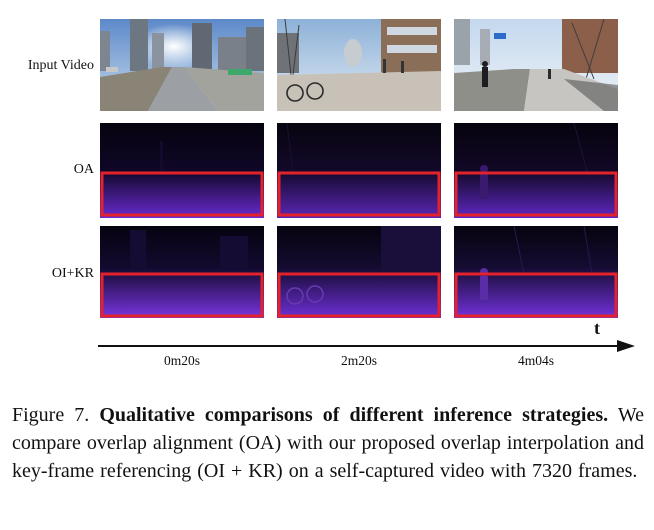  I want to click on timestamp-0m20s: 0m20s, so click(181, 360).